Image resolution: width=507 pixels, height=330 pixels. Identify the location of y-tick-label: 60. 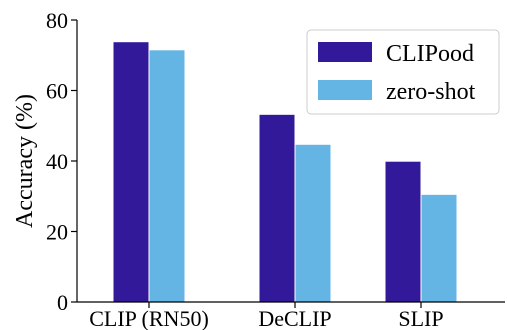
(57, 91).